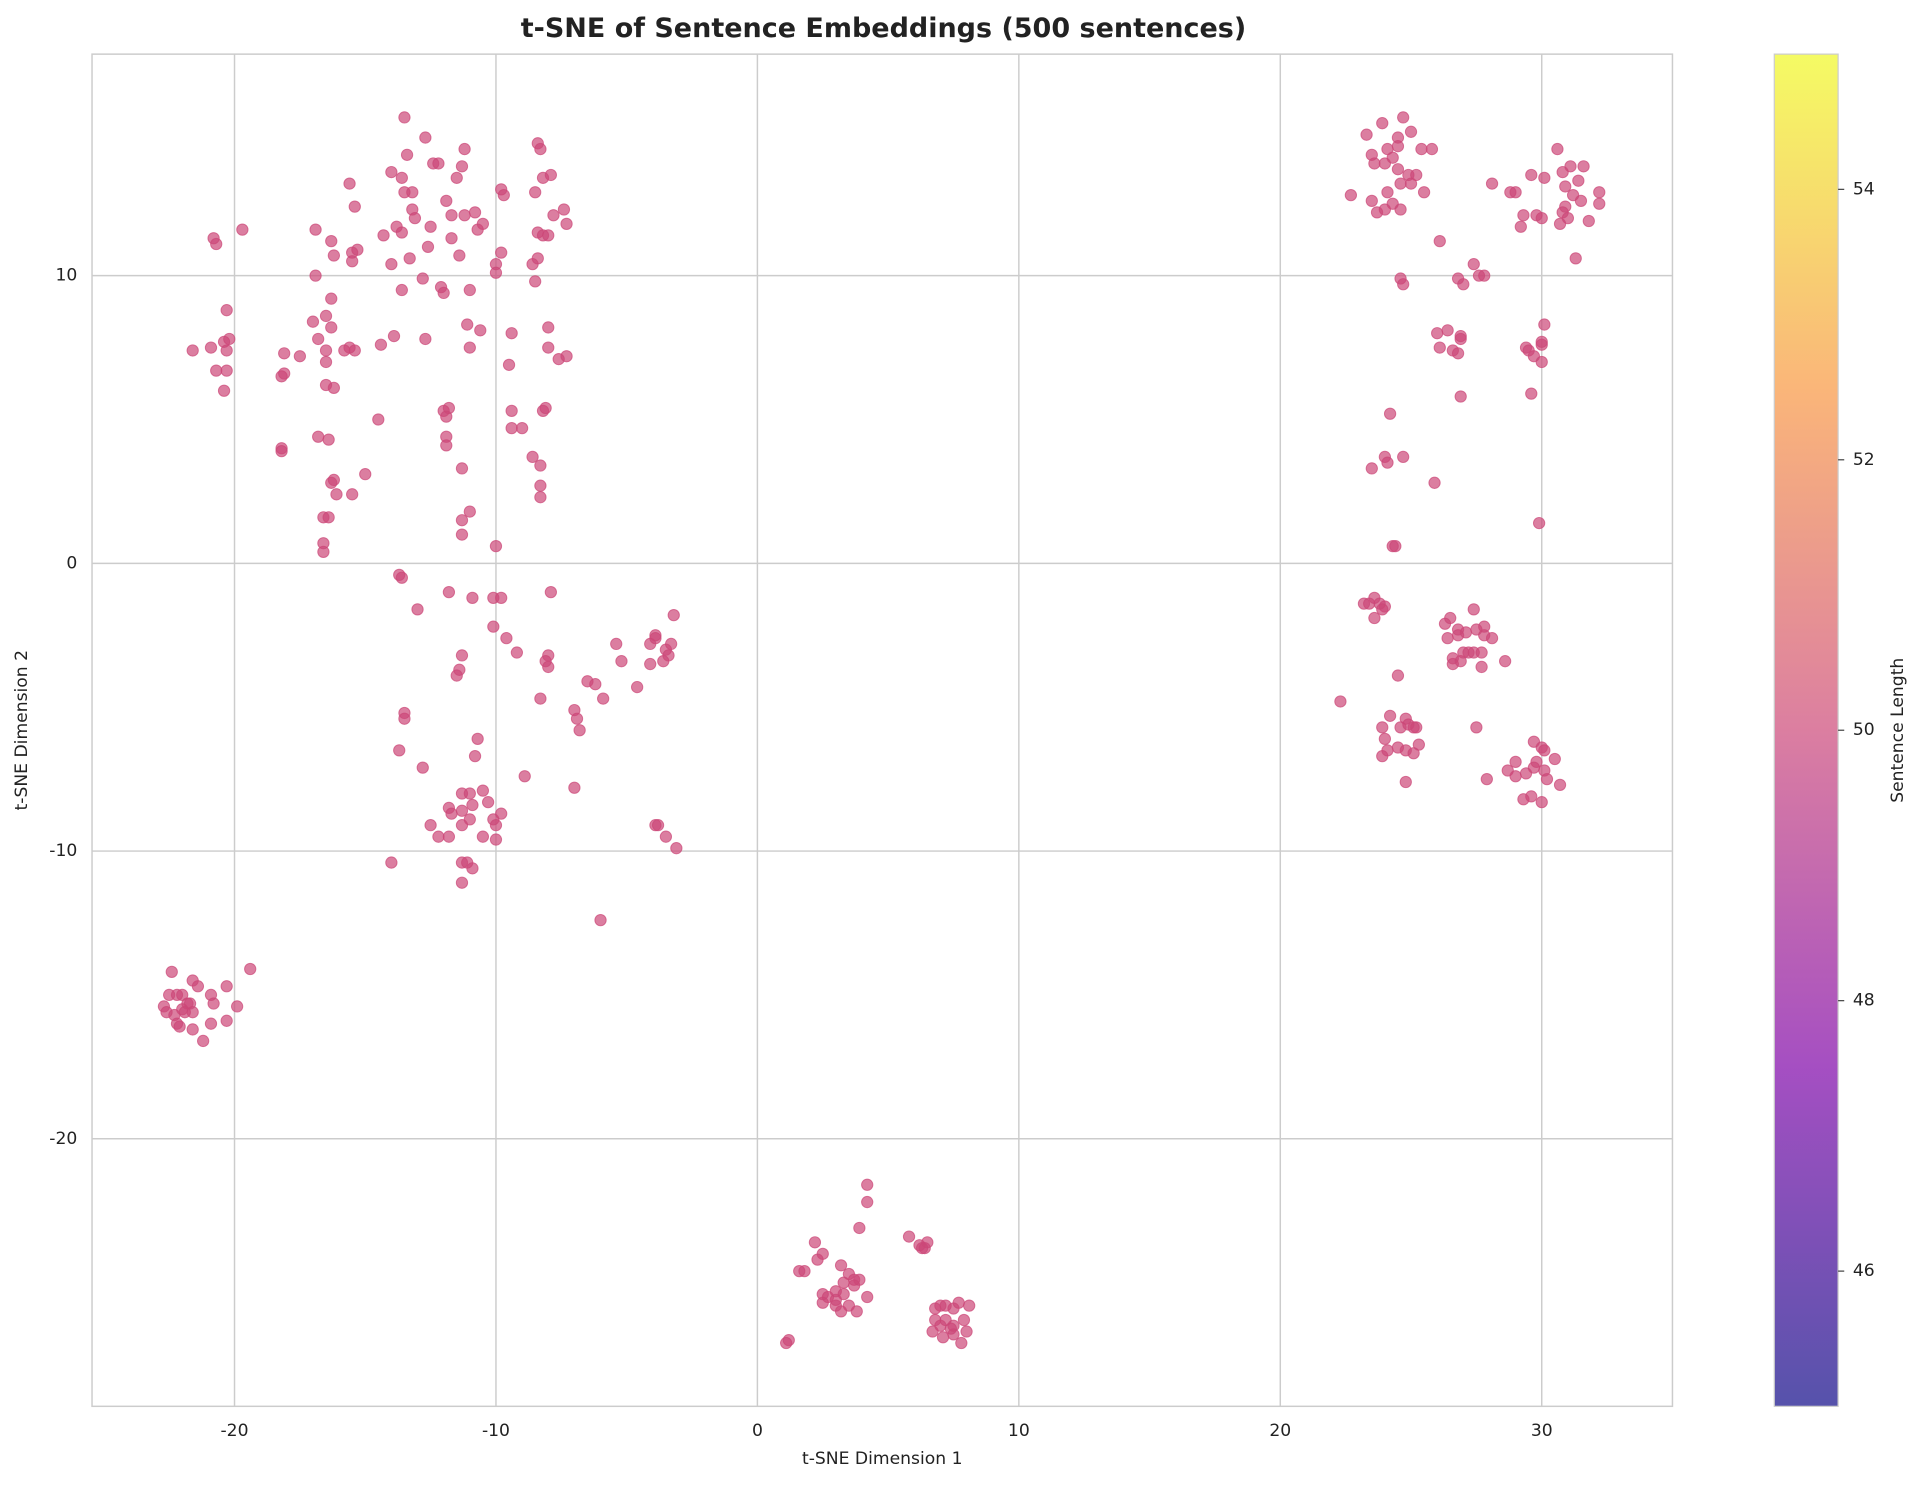  I want to click on x-axis-label: t-SNE Dimension 1, so click(882, 1459).